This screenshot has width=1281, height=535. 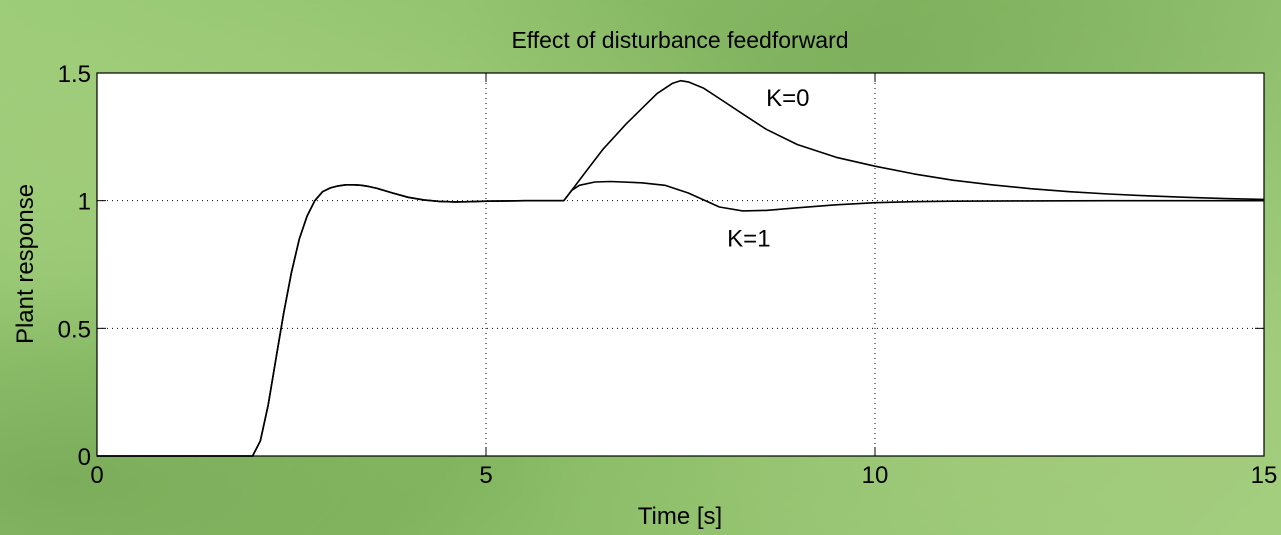 I want to click on y-tick-label: 1.5, so click(x=74, y=74).